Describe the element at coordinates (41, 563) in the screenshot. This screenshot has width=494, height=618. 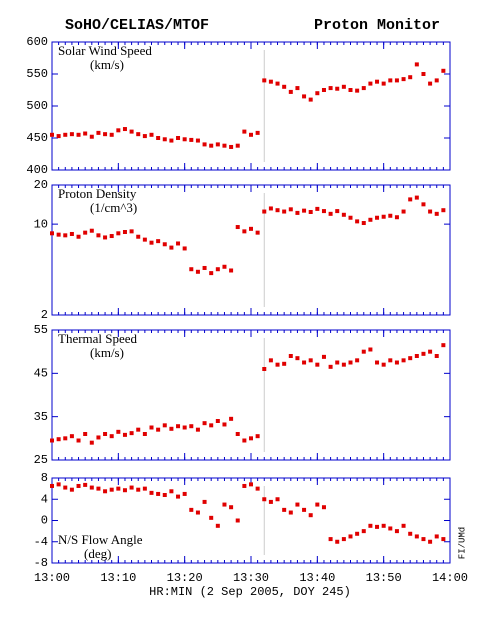
I see `y-tick-label: -8` at that location.